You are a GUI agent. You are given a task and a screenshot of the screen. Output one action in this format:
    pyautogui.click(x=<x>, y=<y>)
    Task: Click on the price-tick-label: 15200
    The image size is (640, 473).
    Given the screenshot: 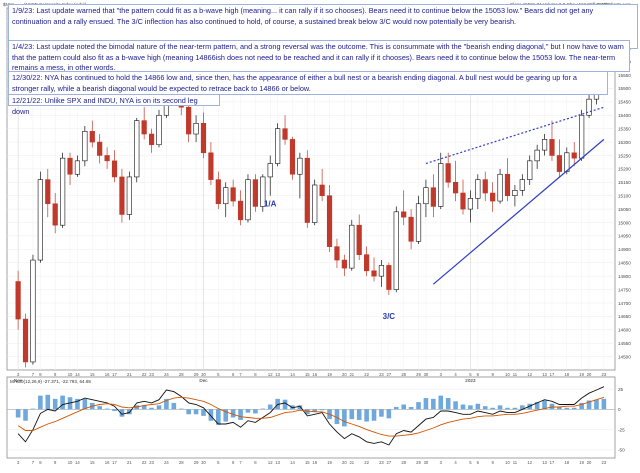 What is the action you would take?
    pyautogui.click(x=624, y=169)
    